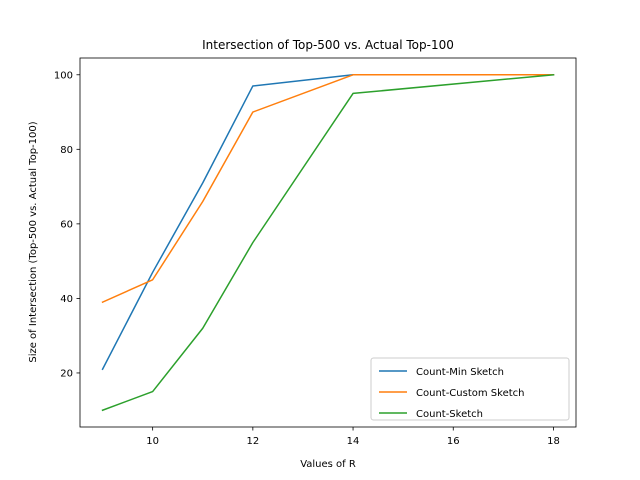 Image resolution: width=640 pixels, height=480 pixels. Describe the element at coordinates (460, 372) in the screenshot. I see `legend-label-1: Count-Min Sketch` at that location.